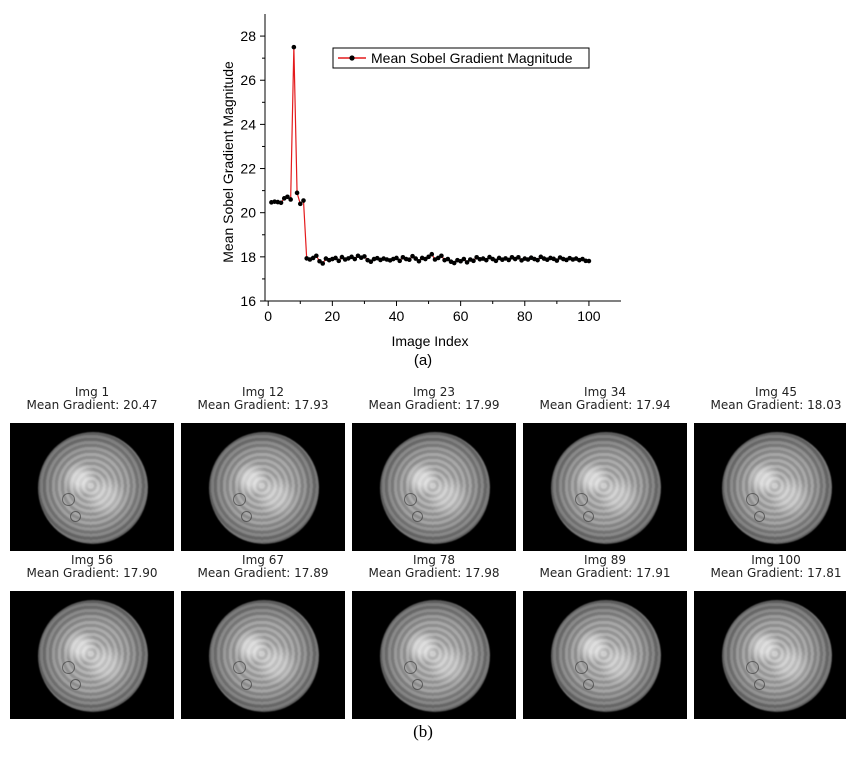  What do you see at coordinates (605, 405) in the screenshot?
I see `image-gradient-caption: Mean Gradient: 17.94` at bounding box center [605, 405].